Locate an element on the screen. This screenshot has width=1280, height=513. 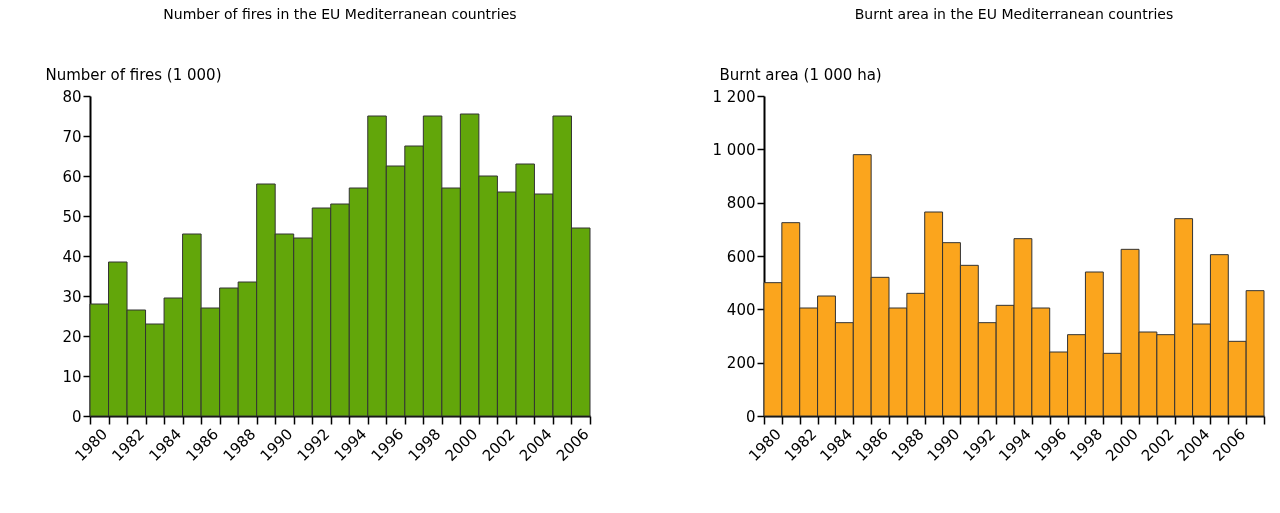
y-tick-label: 80 is located at coordinates (72, 96).